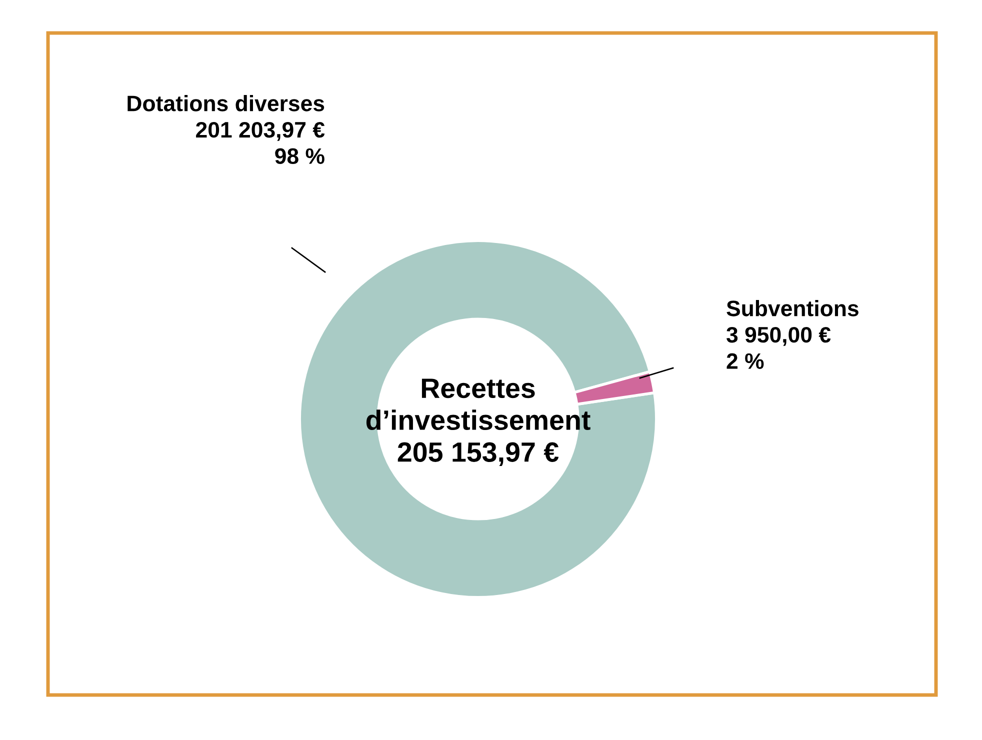 Image resolution: width=982 pixels, height=740 pixels. What do you see at coordinates (226, 103) in the screenshot?
I see `slice-label: Dotations diverses` at bounding box center [226, 103].